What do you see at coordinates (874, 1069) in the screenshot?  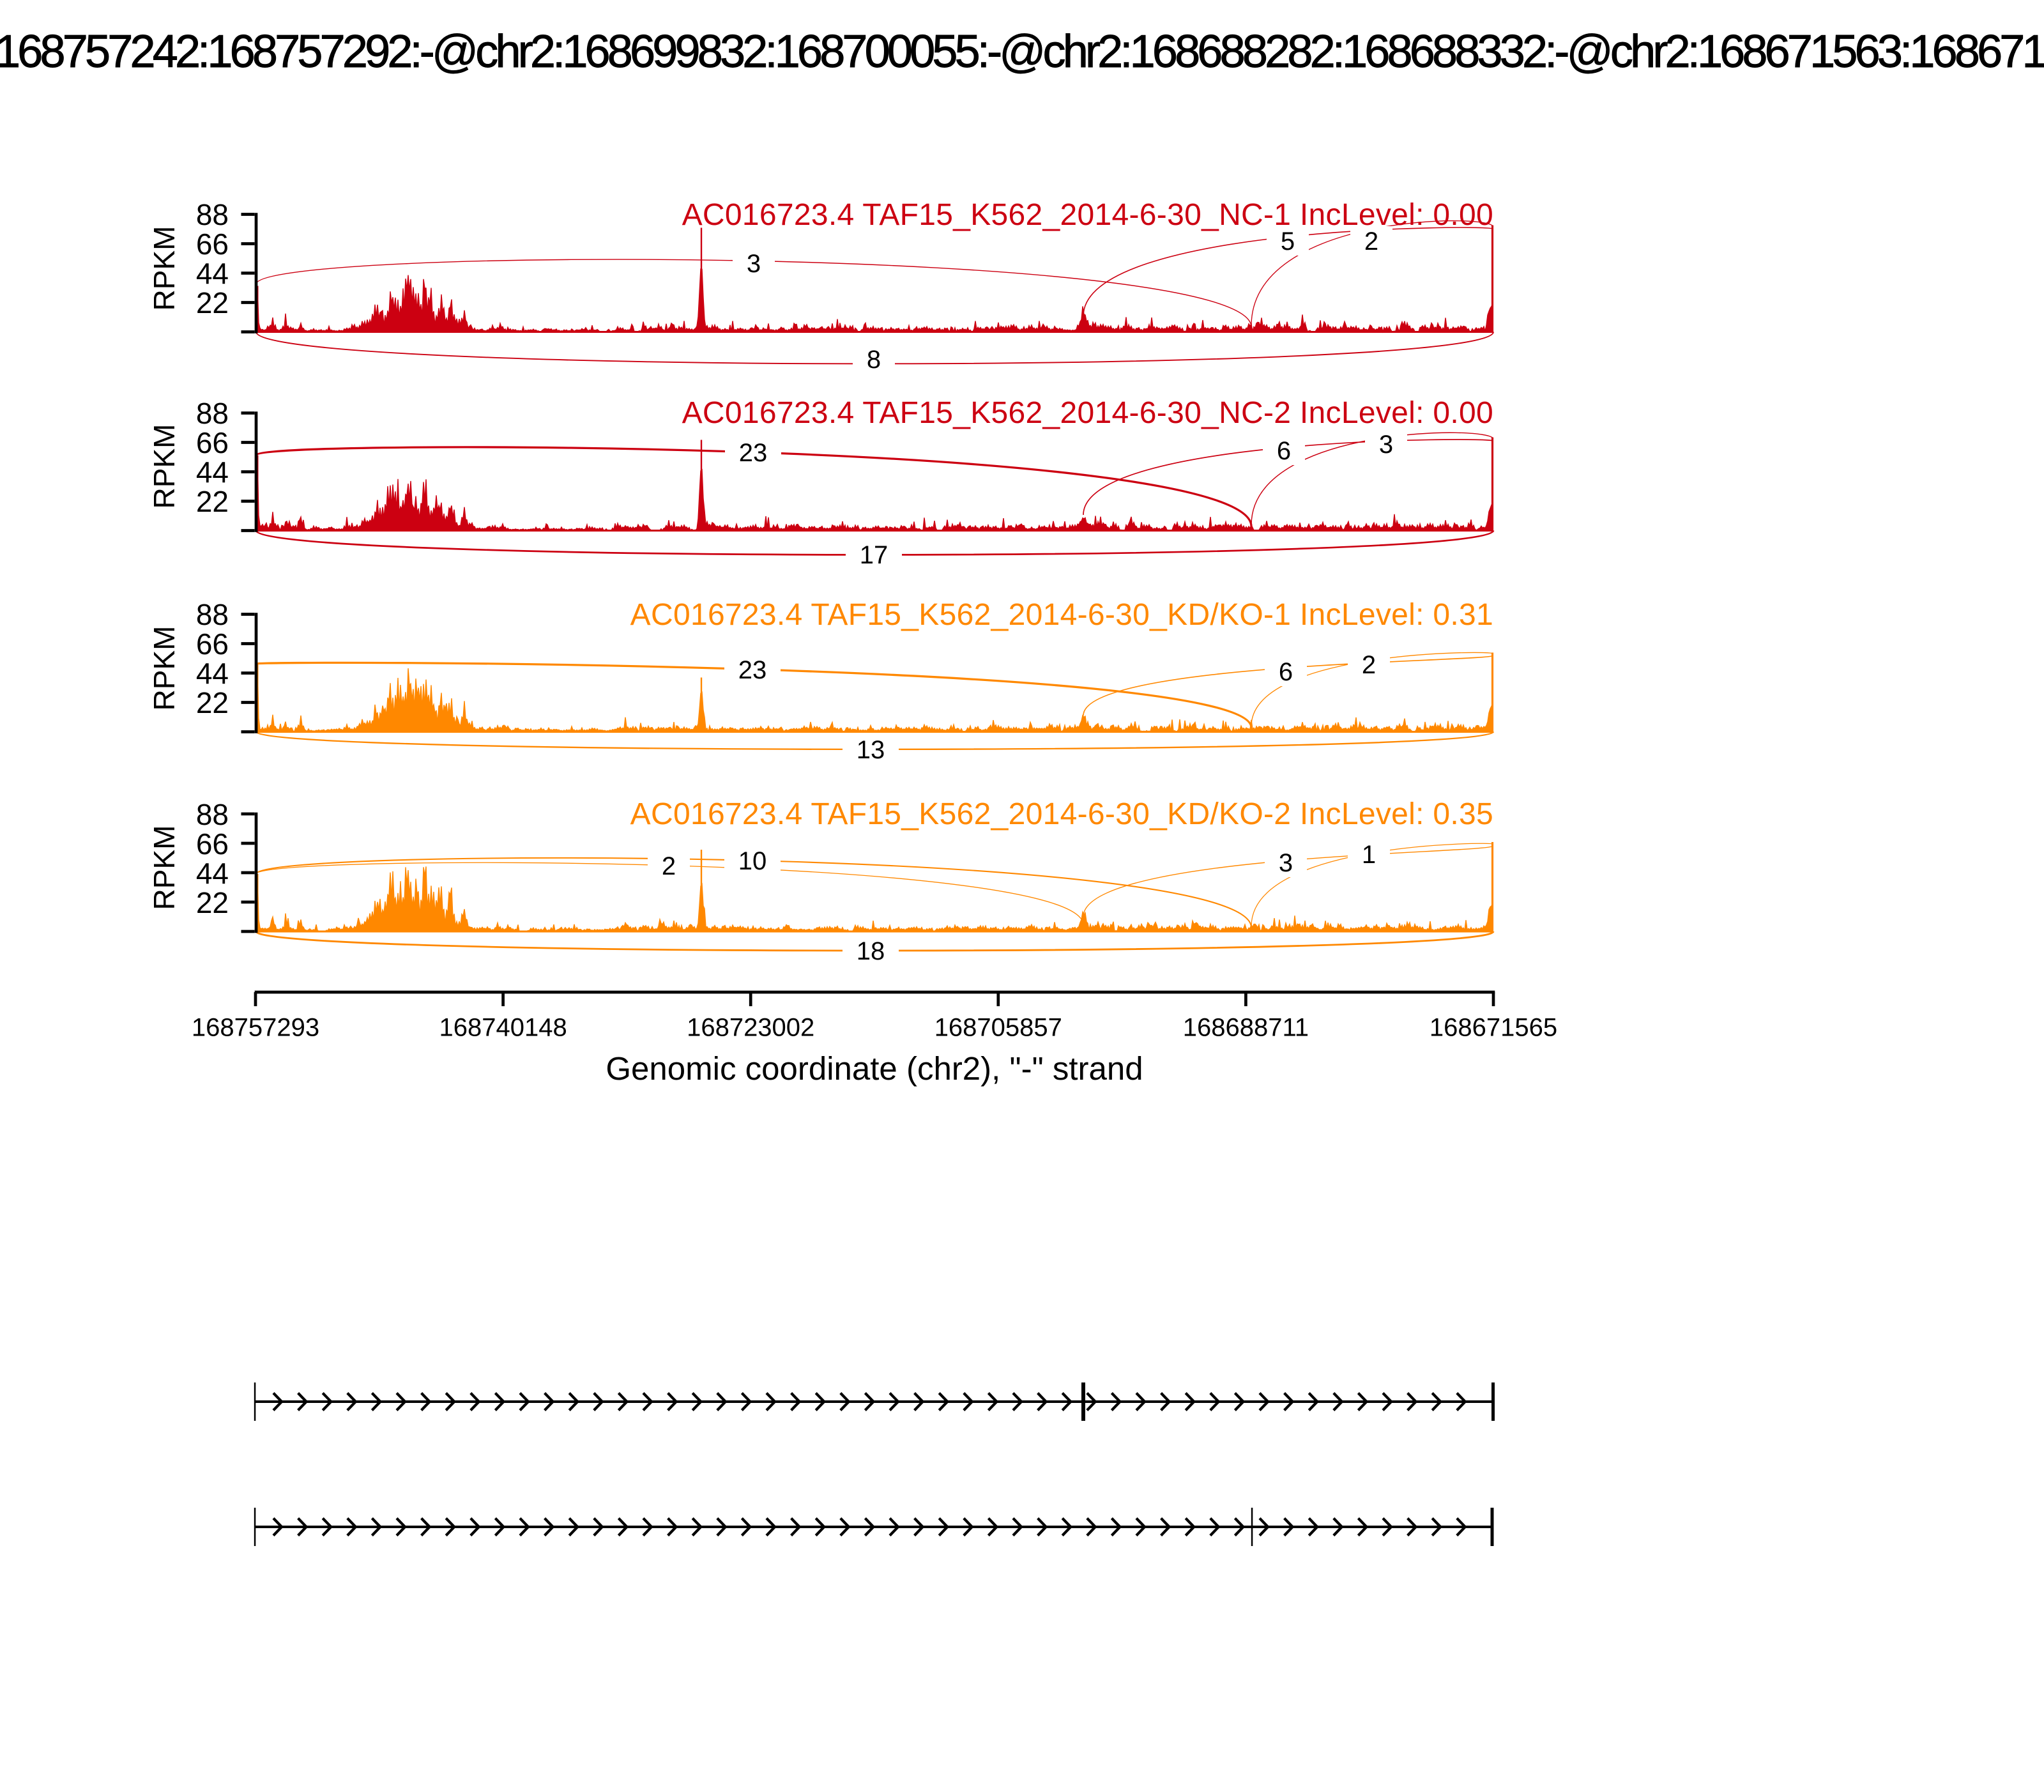 I see `svg-text:Genomic coordinate (chr2), "-": Genomic coordinate (chr2), "-" strand` at bounding box center [874, 1069].